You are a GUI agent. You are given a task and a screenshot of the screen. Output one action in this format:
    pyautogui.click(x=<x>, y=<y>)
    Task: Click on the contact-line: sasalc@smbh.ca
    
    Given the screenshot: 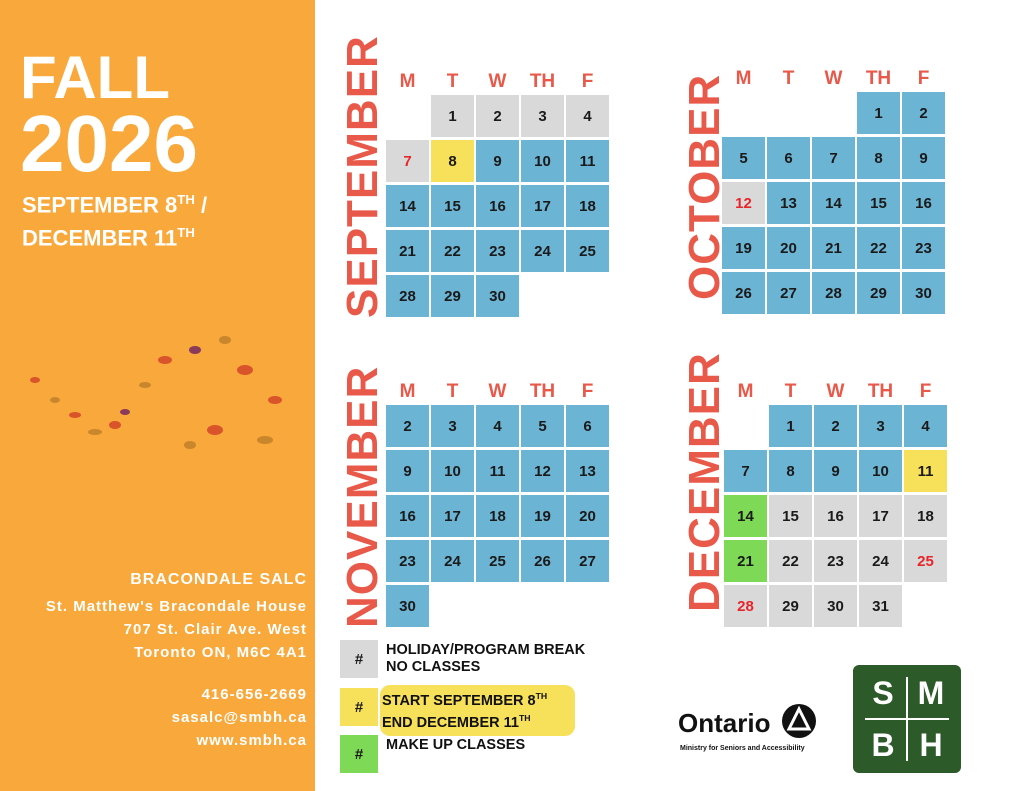 What is the action you would take?
    pyautogui.click(x=239, y=717)
    